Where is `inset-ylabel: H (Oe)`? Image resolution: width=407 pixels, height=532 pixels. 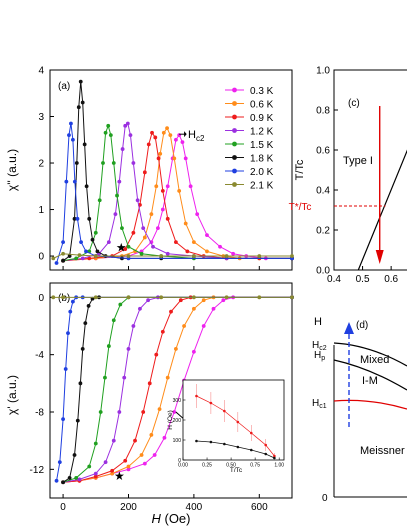
inset-ylabel: H (Oe) is located at coordinates (170, 420).